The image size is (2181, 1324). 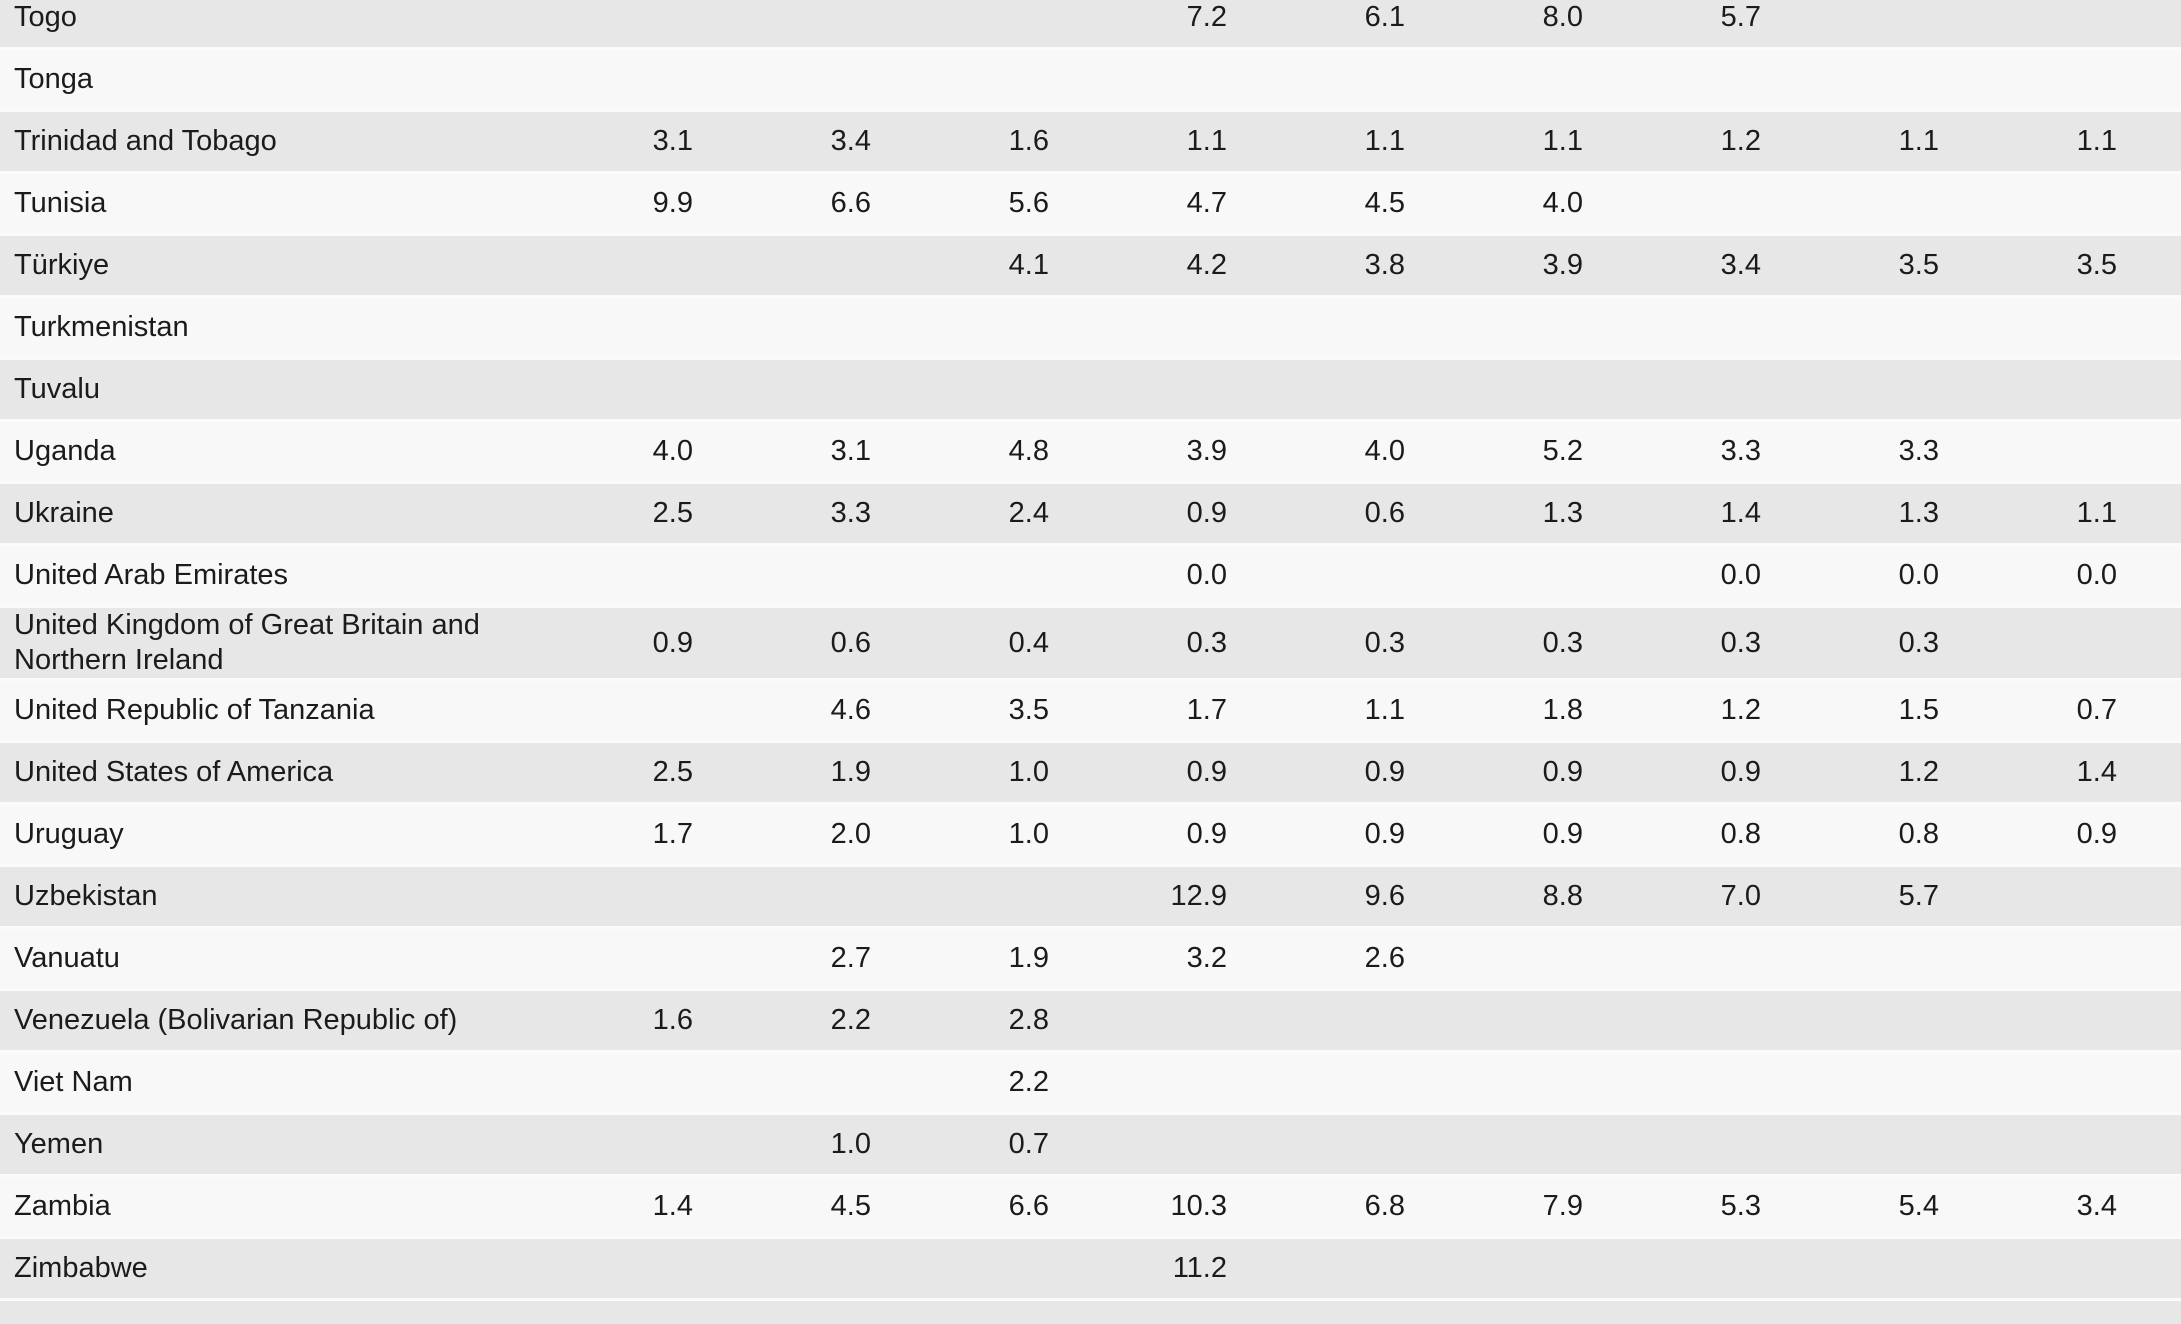 I want to click on value-cell: 0.4, so click(x=960, y=643).